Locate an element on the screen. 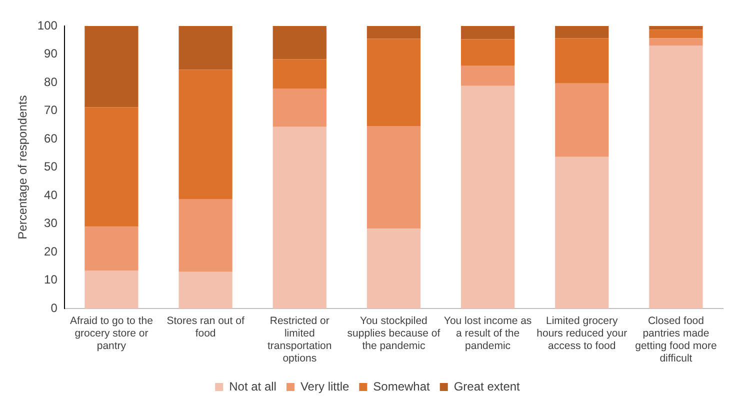  y-tick-label: 70 is located at coordinates (51, 110).